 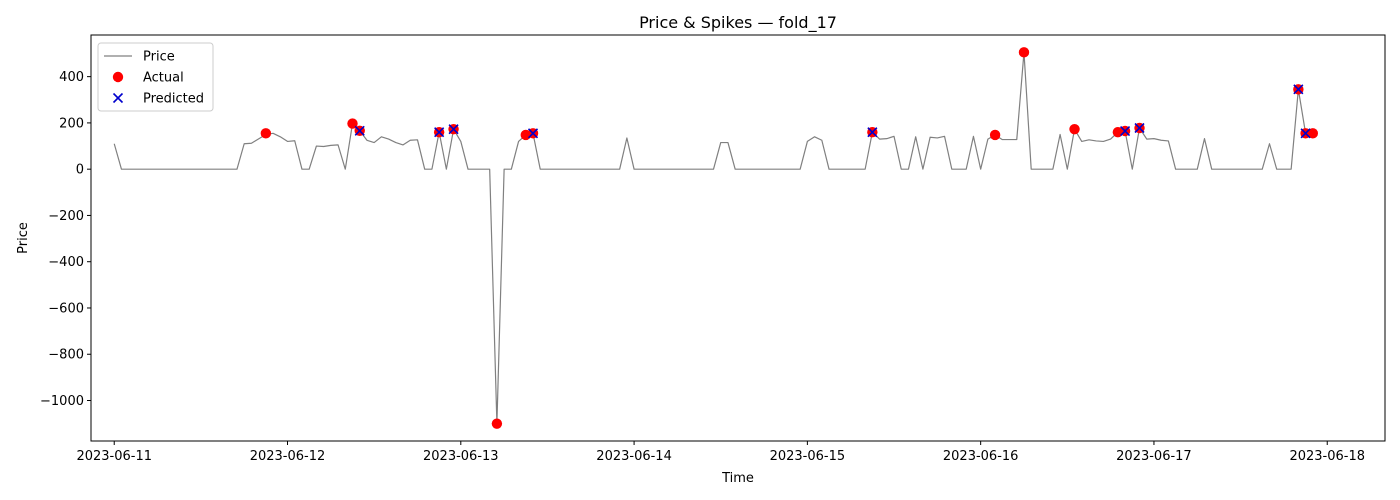 What do you see at coordinates (114, 456) in the screenshot?
I see `x-tick-label: 2023-06-11` at bounding box center [114, 456].